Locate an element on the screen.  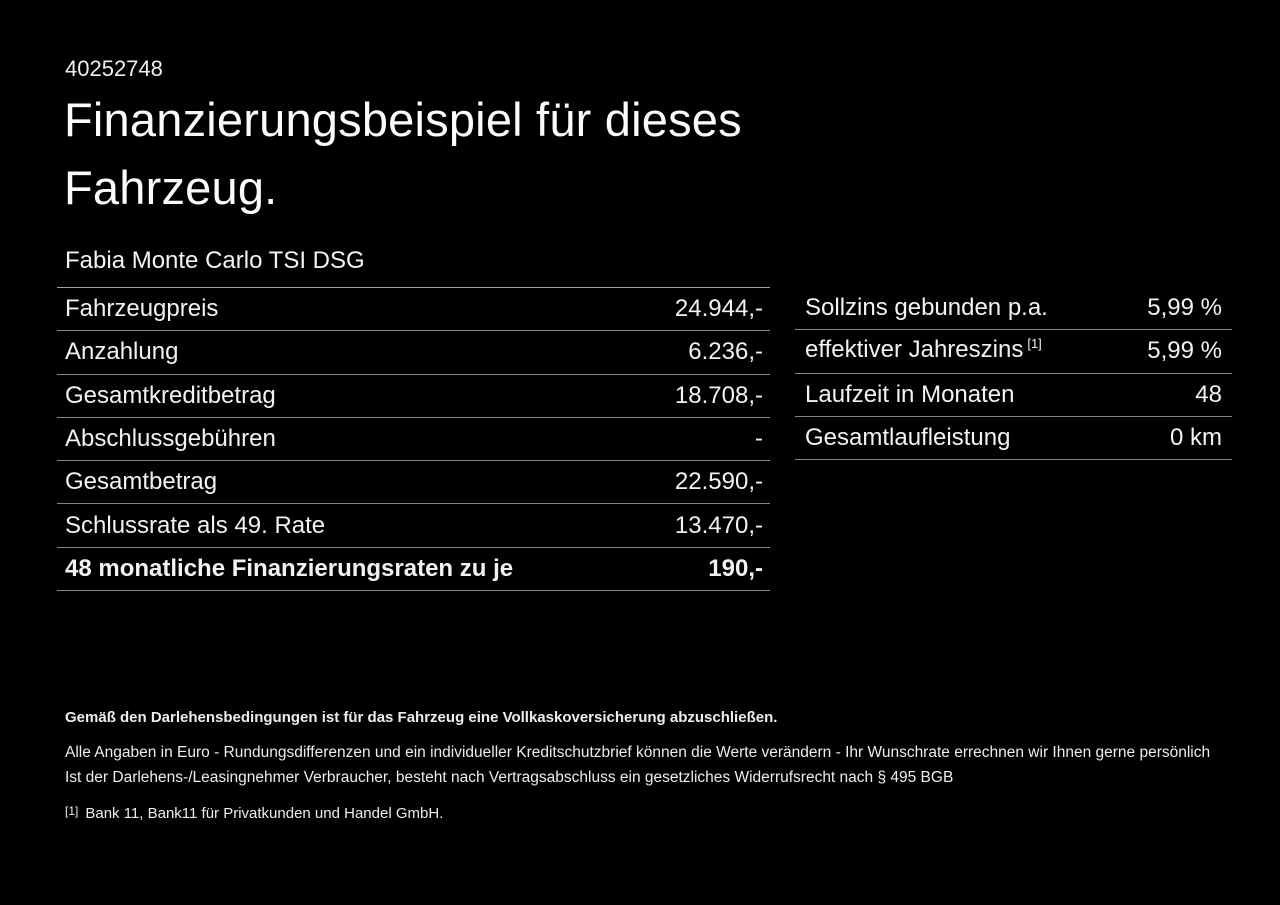
row-label: Fahrzeugpreis is located at coordinates (142, 309).